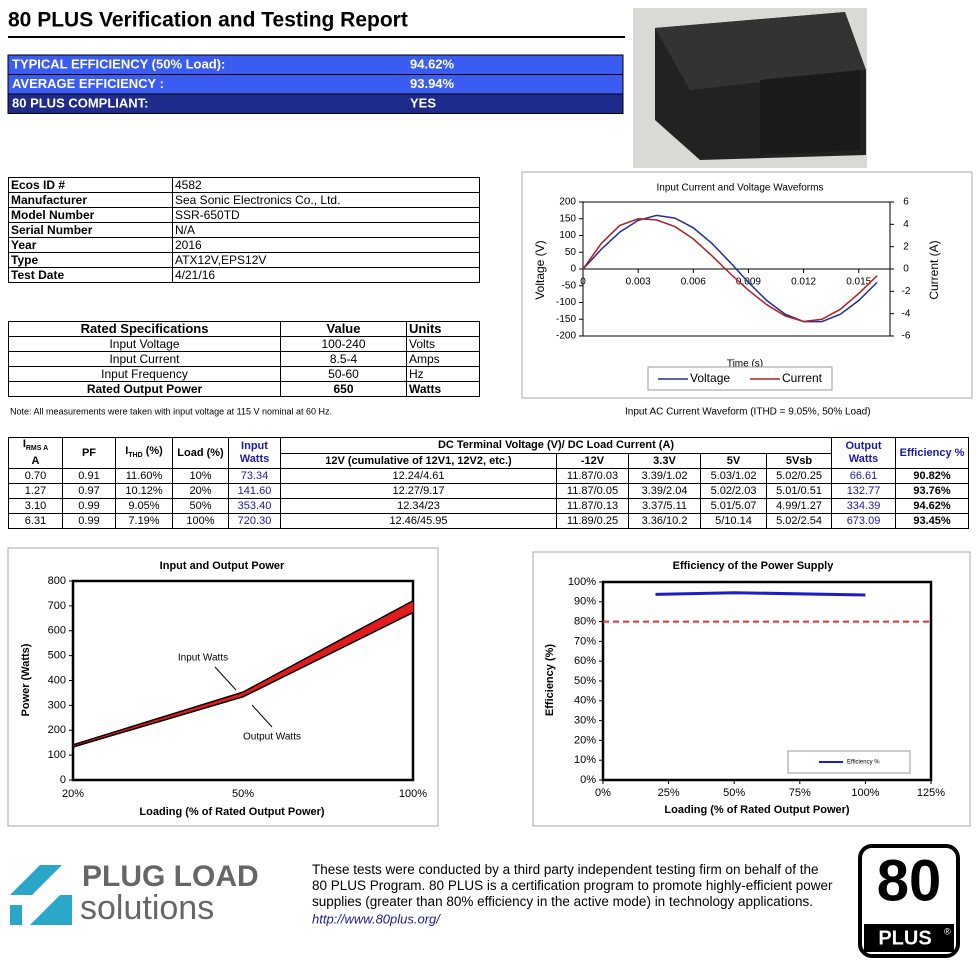  Describe the element at coordinates (418, 491) in the screenshot. I see `test-cell: 12.27/9.17` at that location.